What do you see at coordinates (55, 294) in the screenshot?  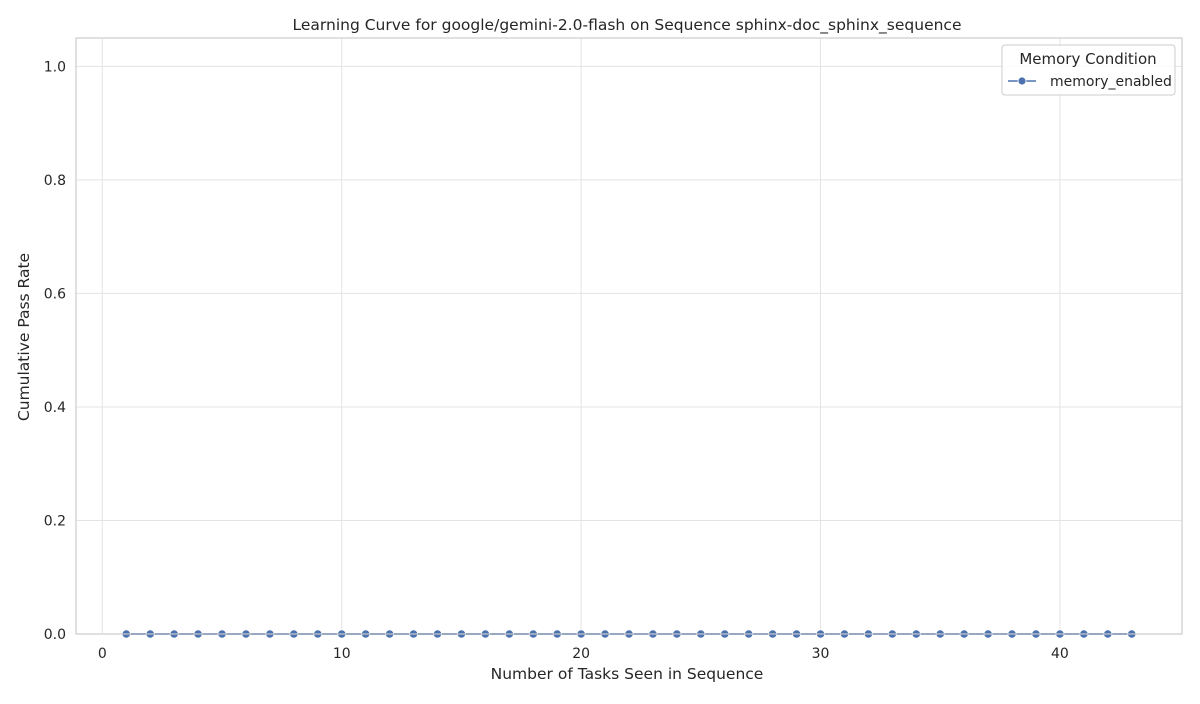 I see `y-tick-label: 0.6` at bounding box center [55, 294].